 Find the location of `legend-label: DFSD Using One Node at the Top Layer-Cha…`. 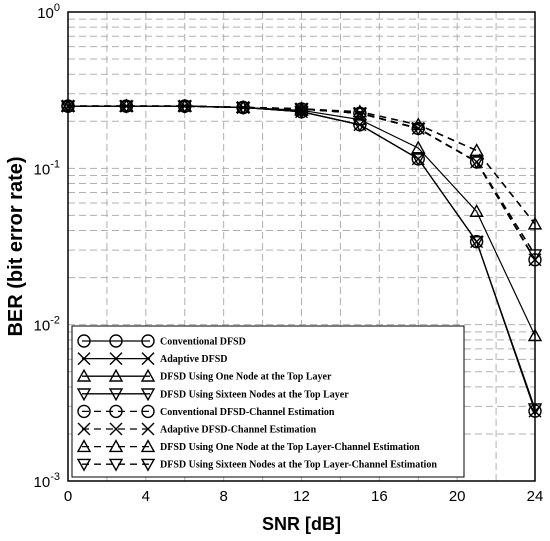

legend-label: DFSD Using One Node at the Top Layer-Cha… is located at coordinates (290, 447).